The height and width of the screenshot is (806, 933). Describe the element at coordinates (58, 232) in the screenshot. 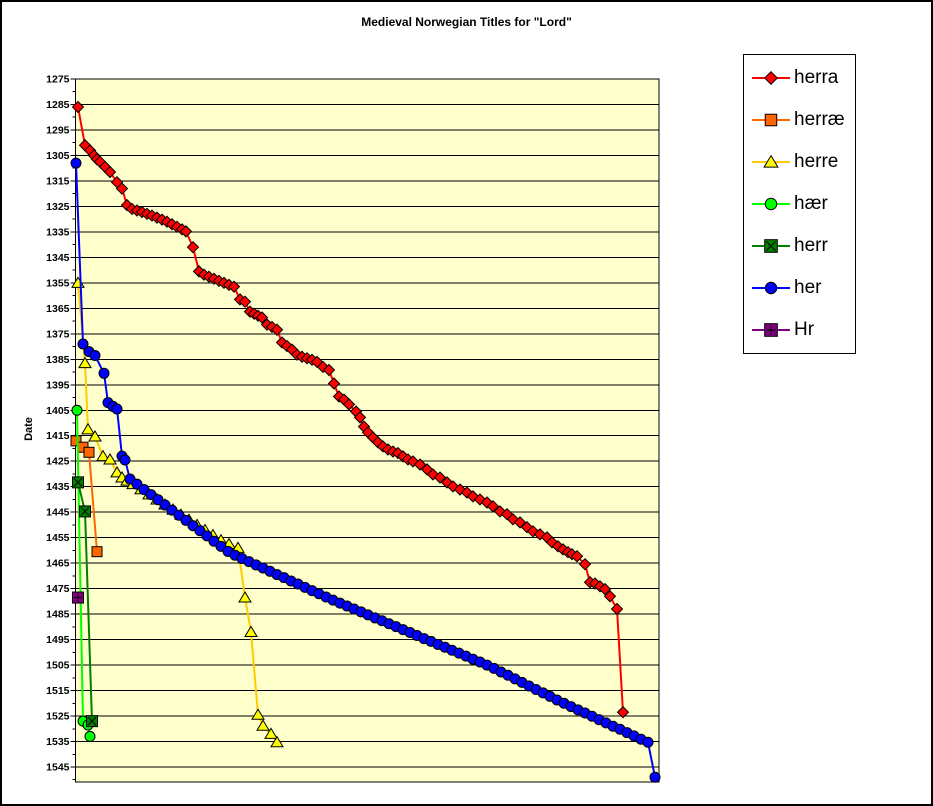

I see `y-tick-label: 1335` at that location.